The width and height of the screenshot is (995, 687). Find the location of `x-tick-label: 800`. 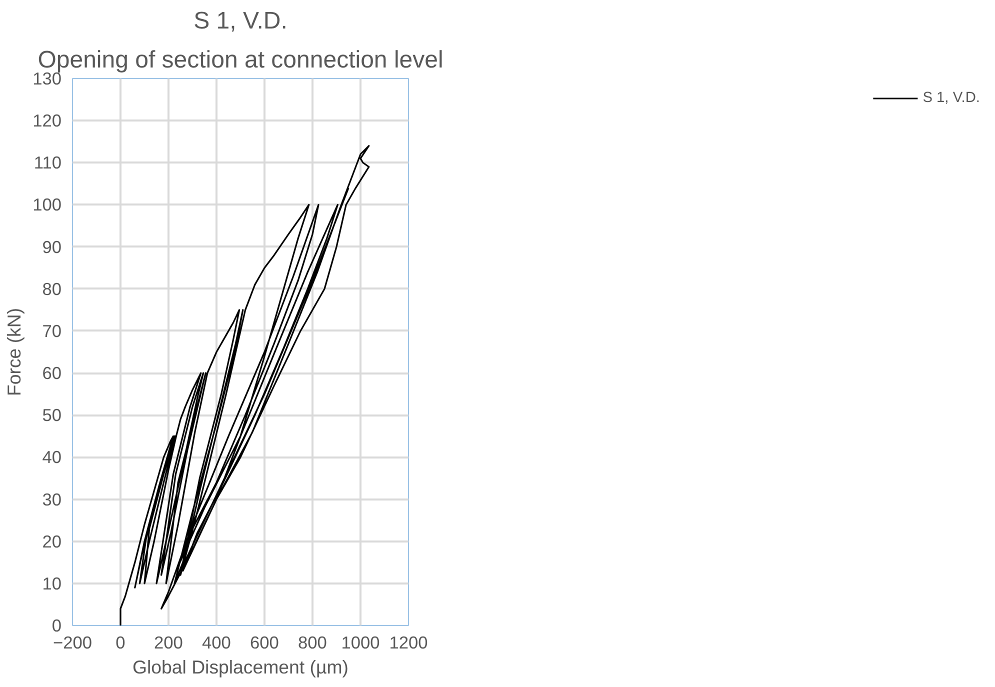

x-tick-label: 800 is located at coordinates (312, 642).